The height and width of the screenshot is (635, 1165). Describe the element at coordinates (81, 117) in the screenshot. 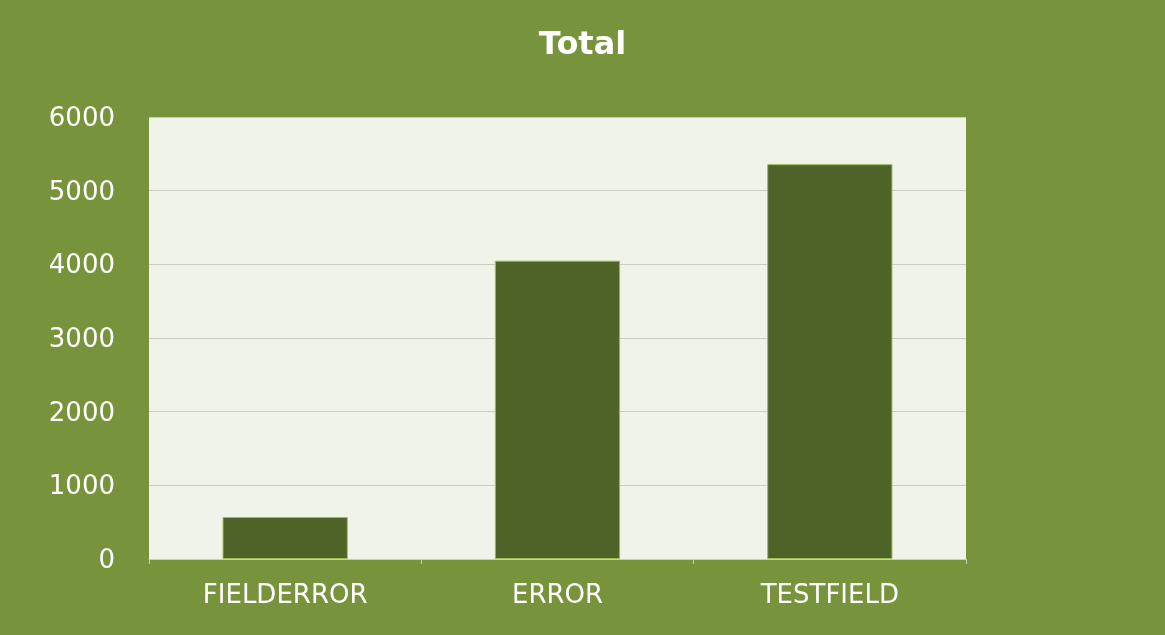

I see `y-tick-label: 6000` at that location.